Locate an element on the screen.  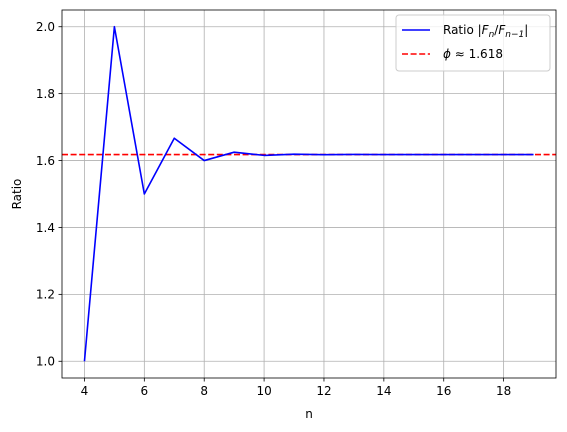
x-tick-label: 4 is located at coordinates (85, 391).